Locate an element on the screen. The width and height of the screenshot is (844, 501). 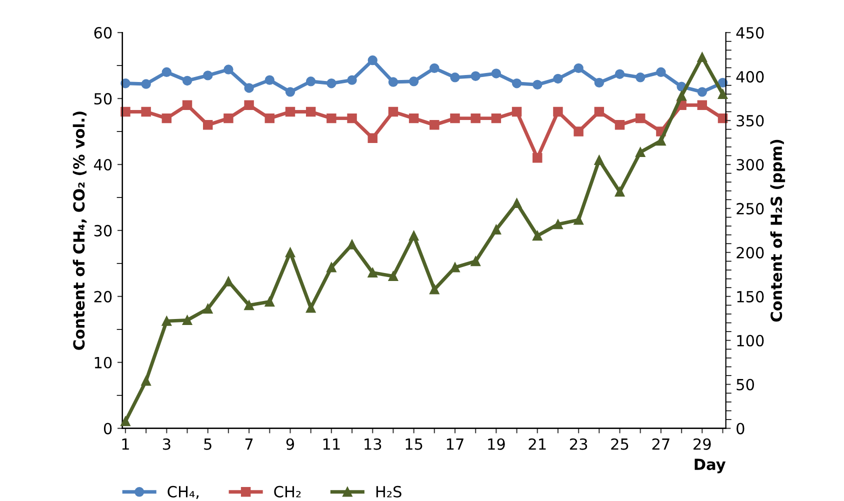
y2-tick-label: 0 is located at coordinates (740, 428).